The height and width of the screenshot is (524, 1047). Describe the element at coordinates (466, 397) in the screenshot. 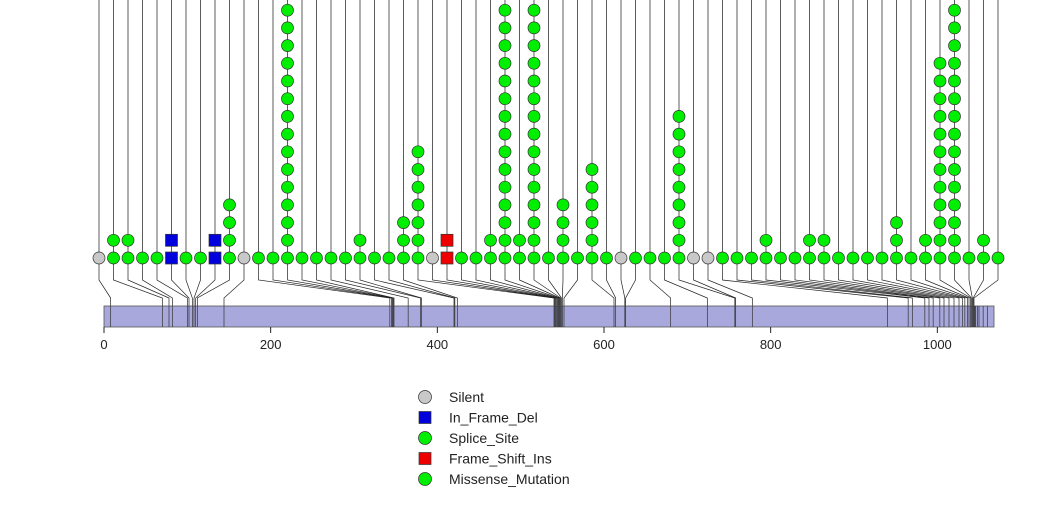

I see `legend-label: Silent` at that location.